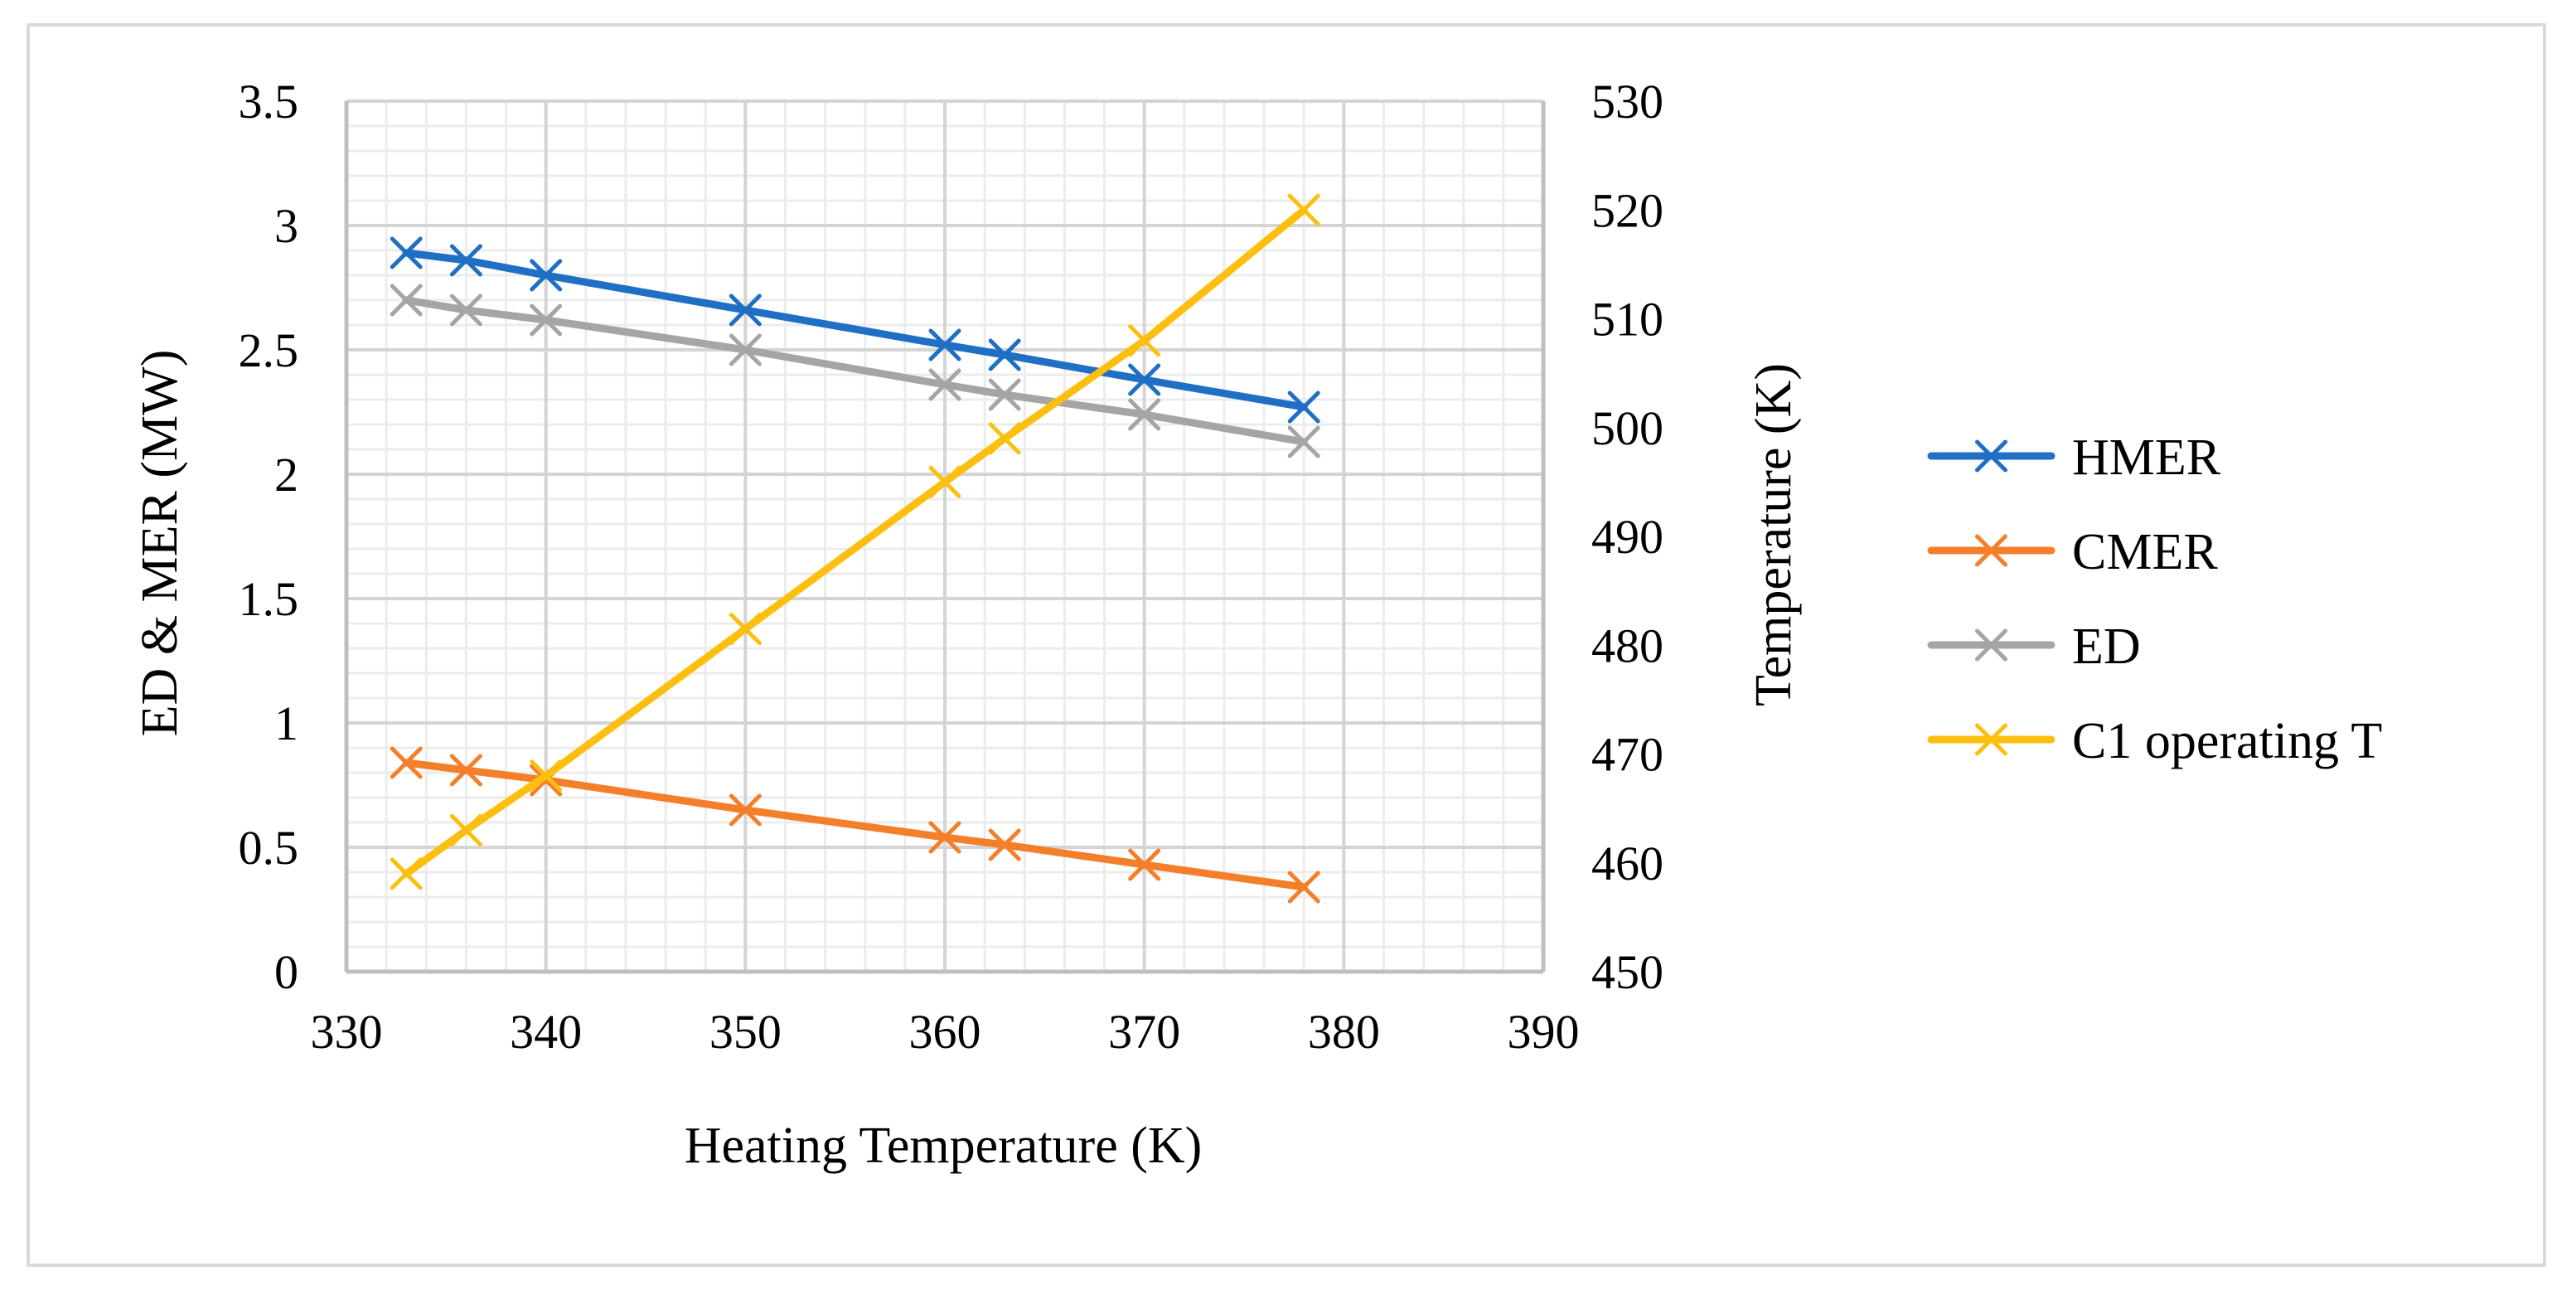 The image size is (2576, 1295). I want to click on legend-label: HMER, so click(2146, 458).